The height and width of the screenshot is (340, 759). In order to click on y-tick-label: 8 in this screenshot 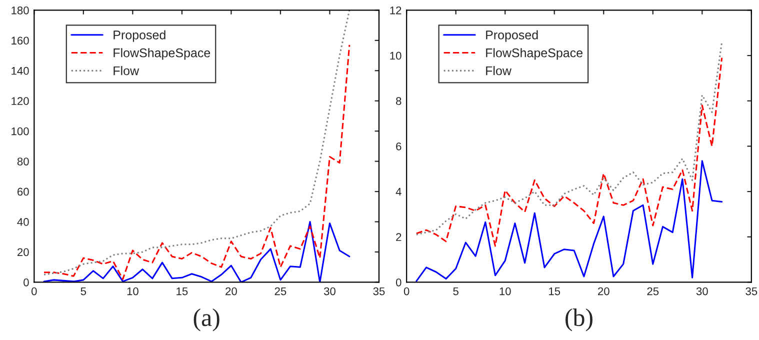, I will do `click(399, 101)`.